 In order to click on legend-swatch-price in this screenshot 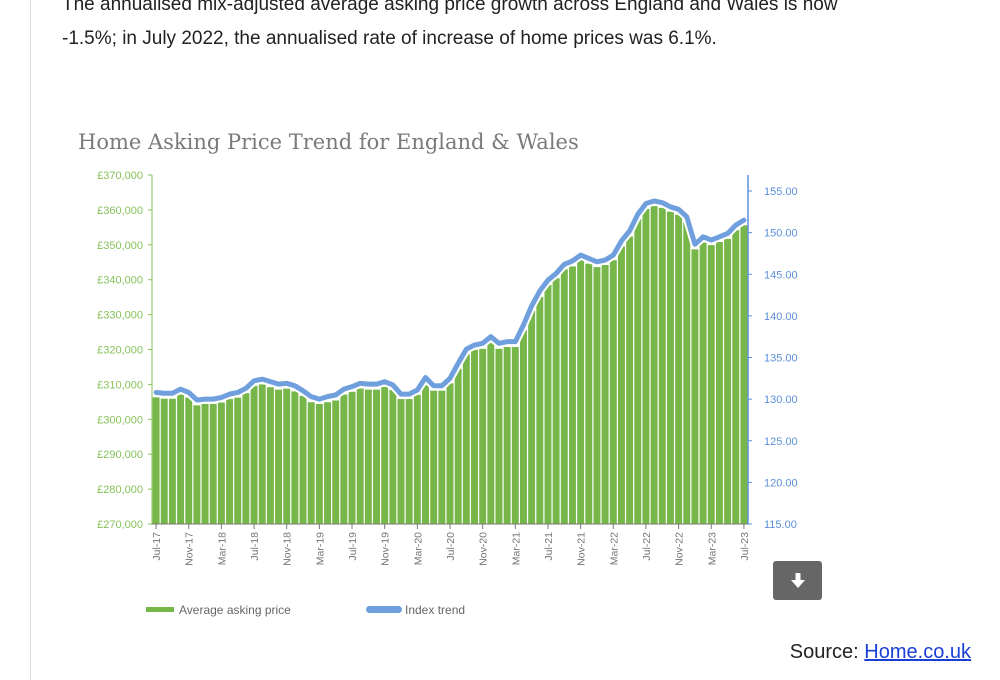, I will do `click(160, 609)`.